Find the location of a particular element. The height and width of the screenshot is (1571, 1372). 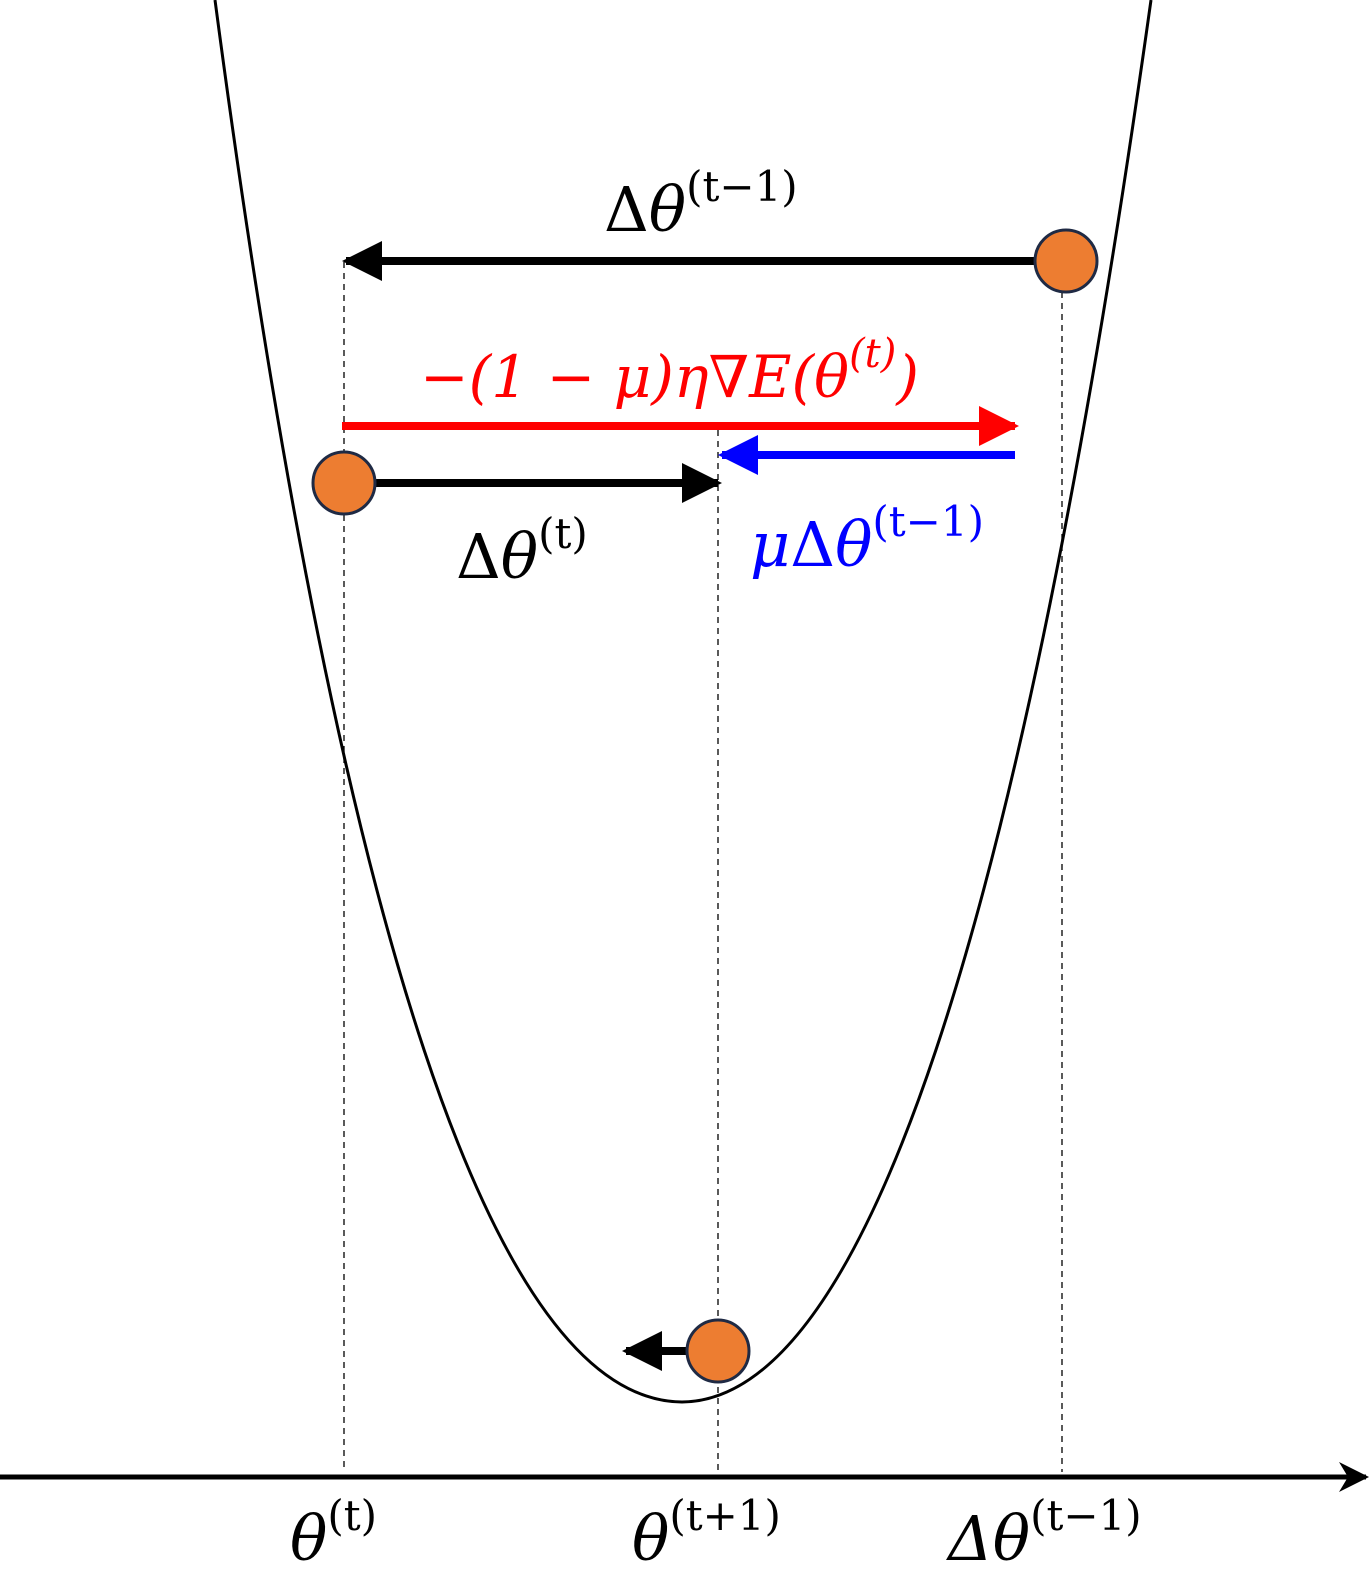

ball-previous is located at coordinates (1066, 261).